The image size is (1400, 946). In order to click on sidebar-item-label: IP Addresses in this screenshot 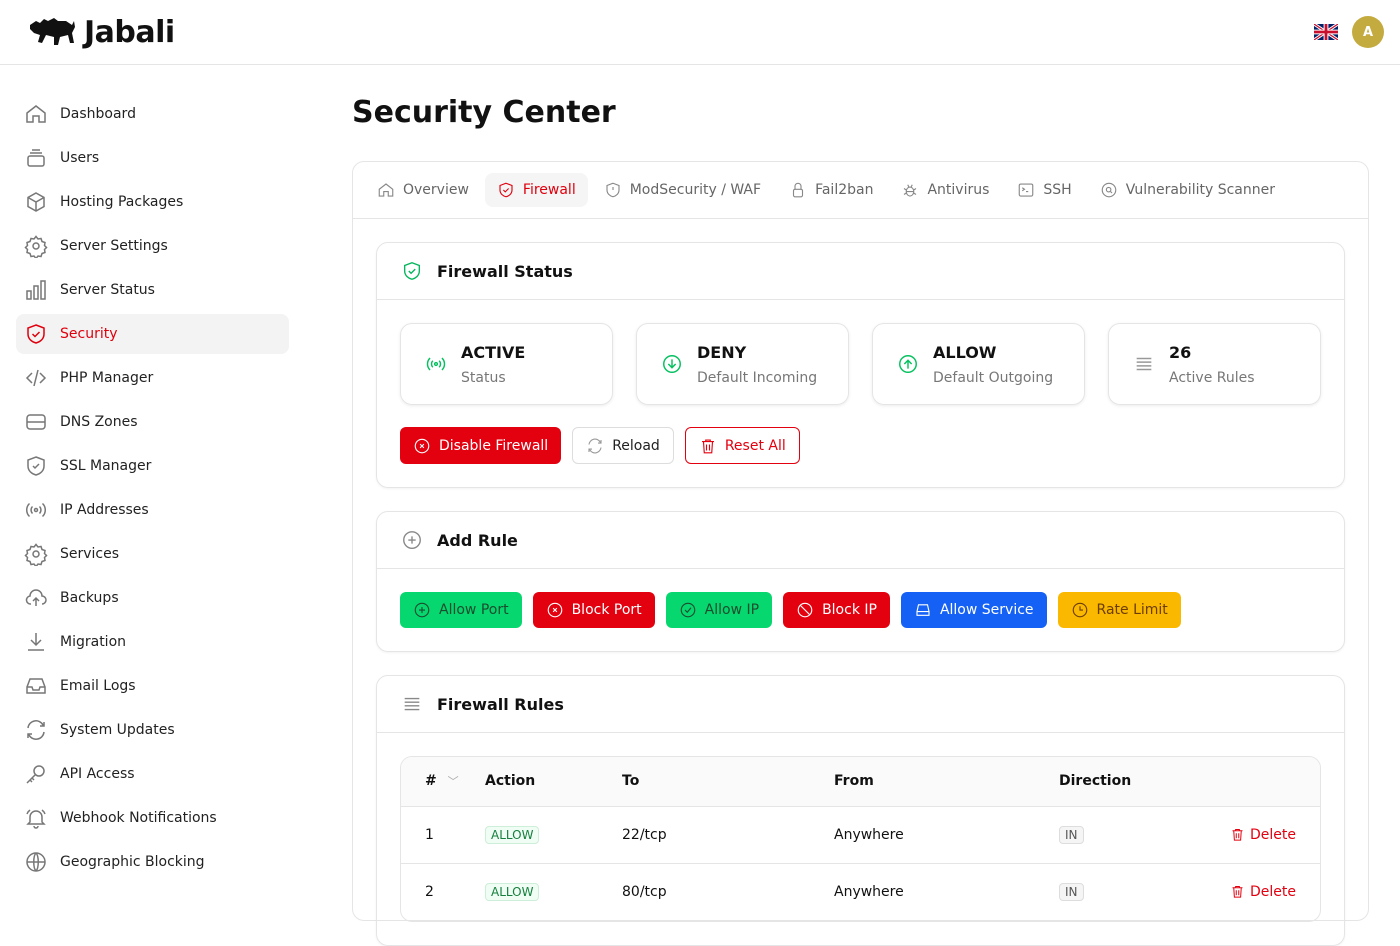, I will do `click(104, 510)`.